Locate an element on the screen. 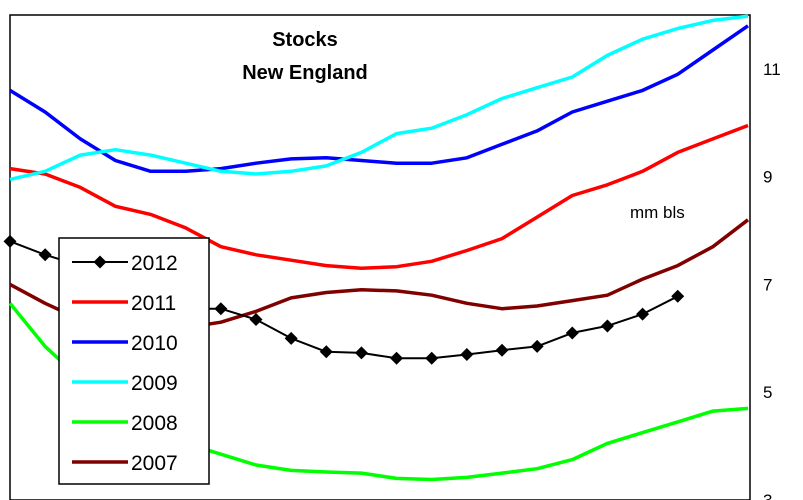 This screenshot has height=500, width=803. y-tick-label: 11 is located at coordinates (772, 69).